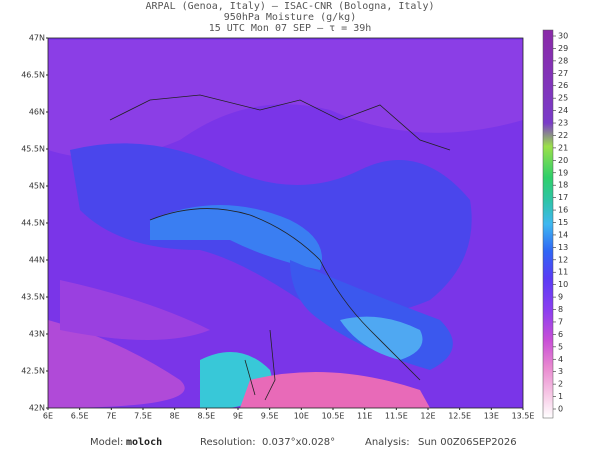  Describe the element at coordinates (33, 149) in the screenshot. I see `lat-label: 45.5N` at that location.